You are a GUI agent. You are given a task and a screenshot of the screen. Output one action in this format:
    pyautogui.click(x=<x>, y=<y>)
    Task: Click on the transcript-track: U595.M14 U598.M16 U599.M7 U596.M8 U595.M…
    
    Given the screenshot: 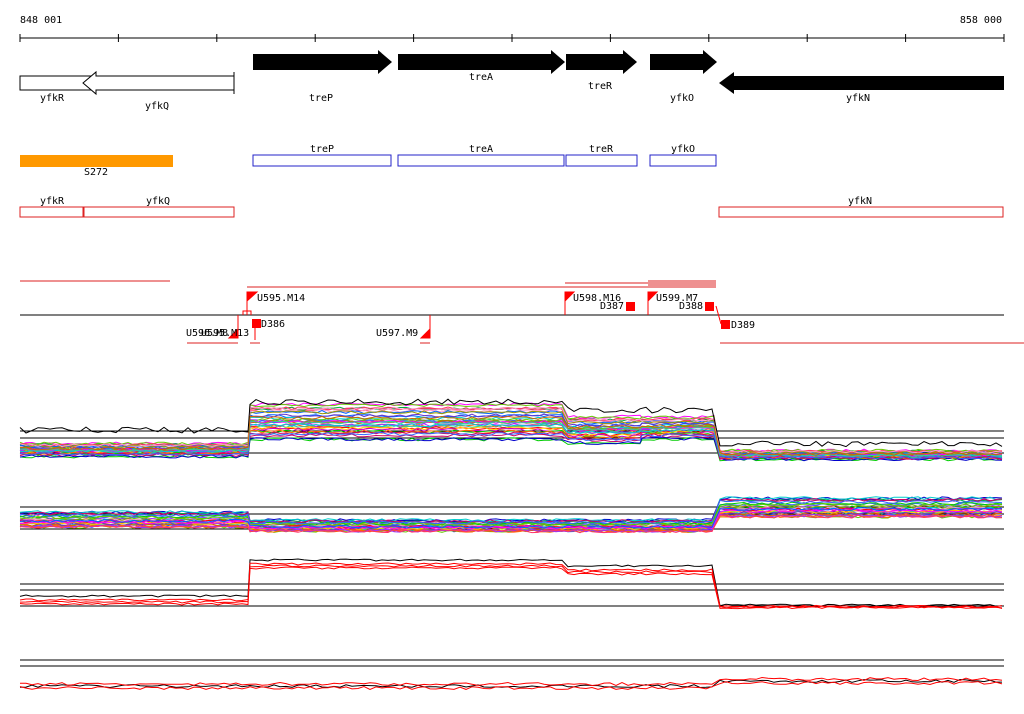 What is the action you would take?
    pyautogui.click(x=522, y=312)
    